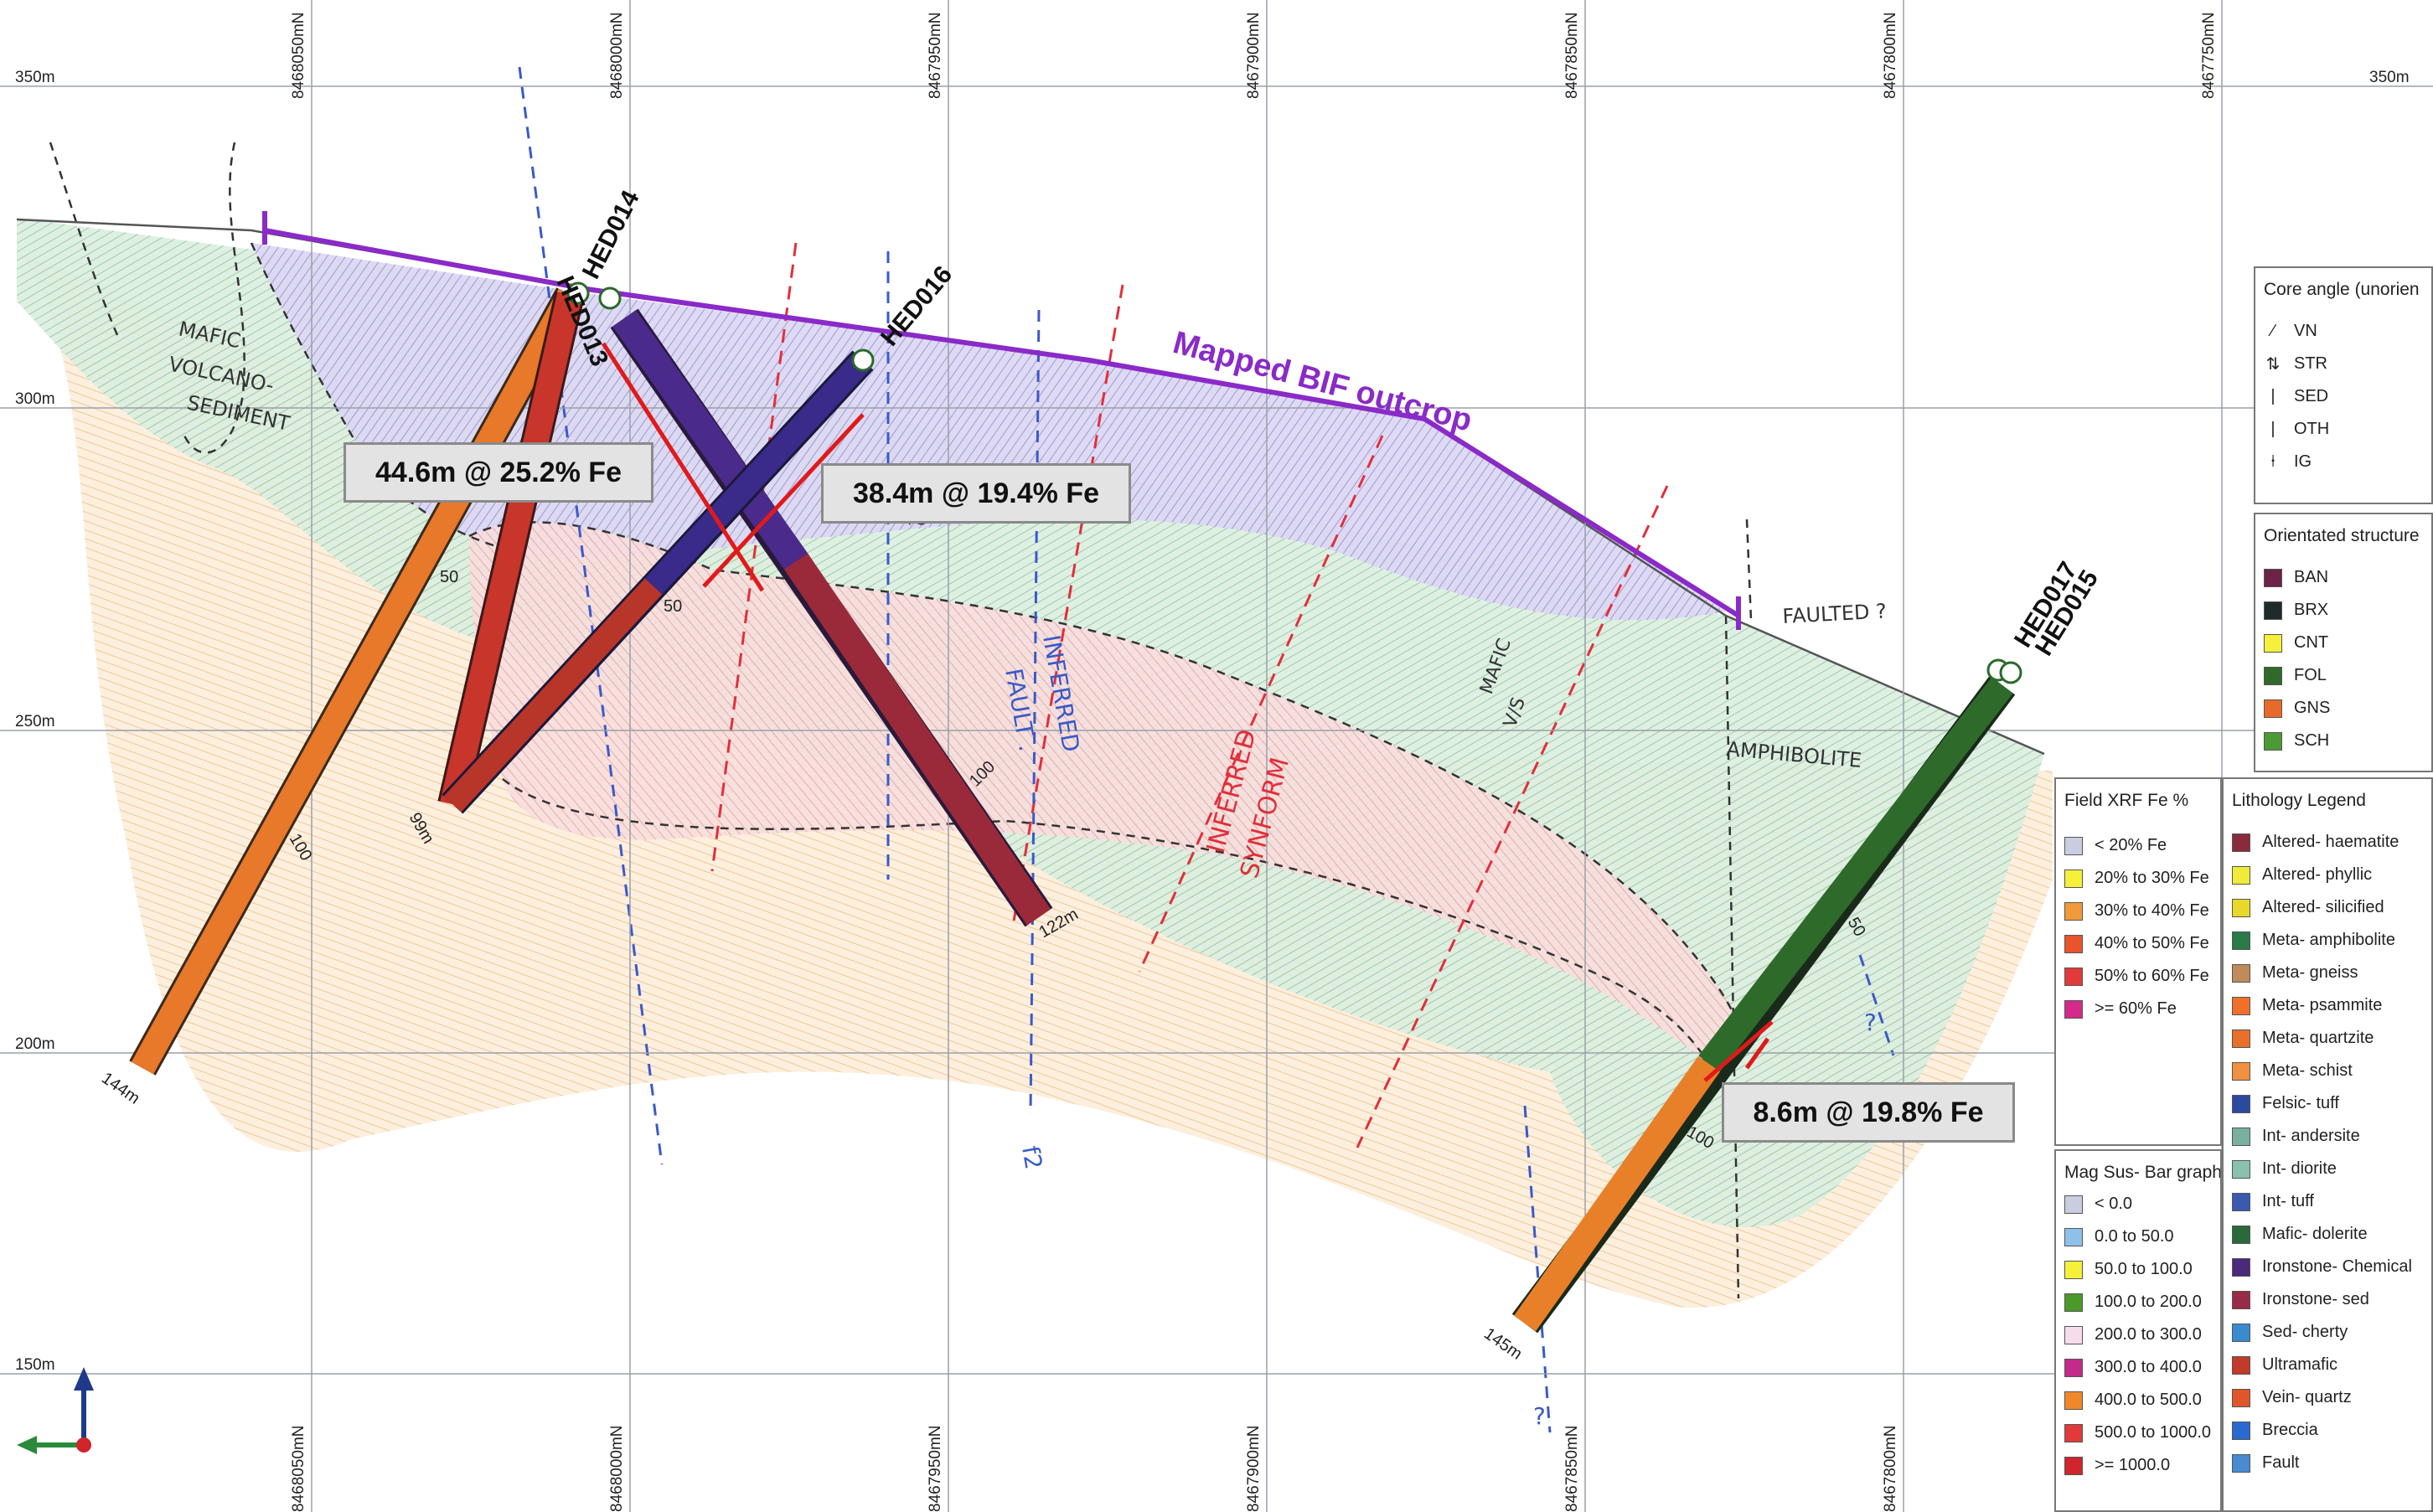 This screenshot has height=1512, width=2433. I want to click on core-angle-legend-title: Core angle (unorien, so click(2342, 289).